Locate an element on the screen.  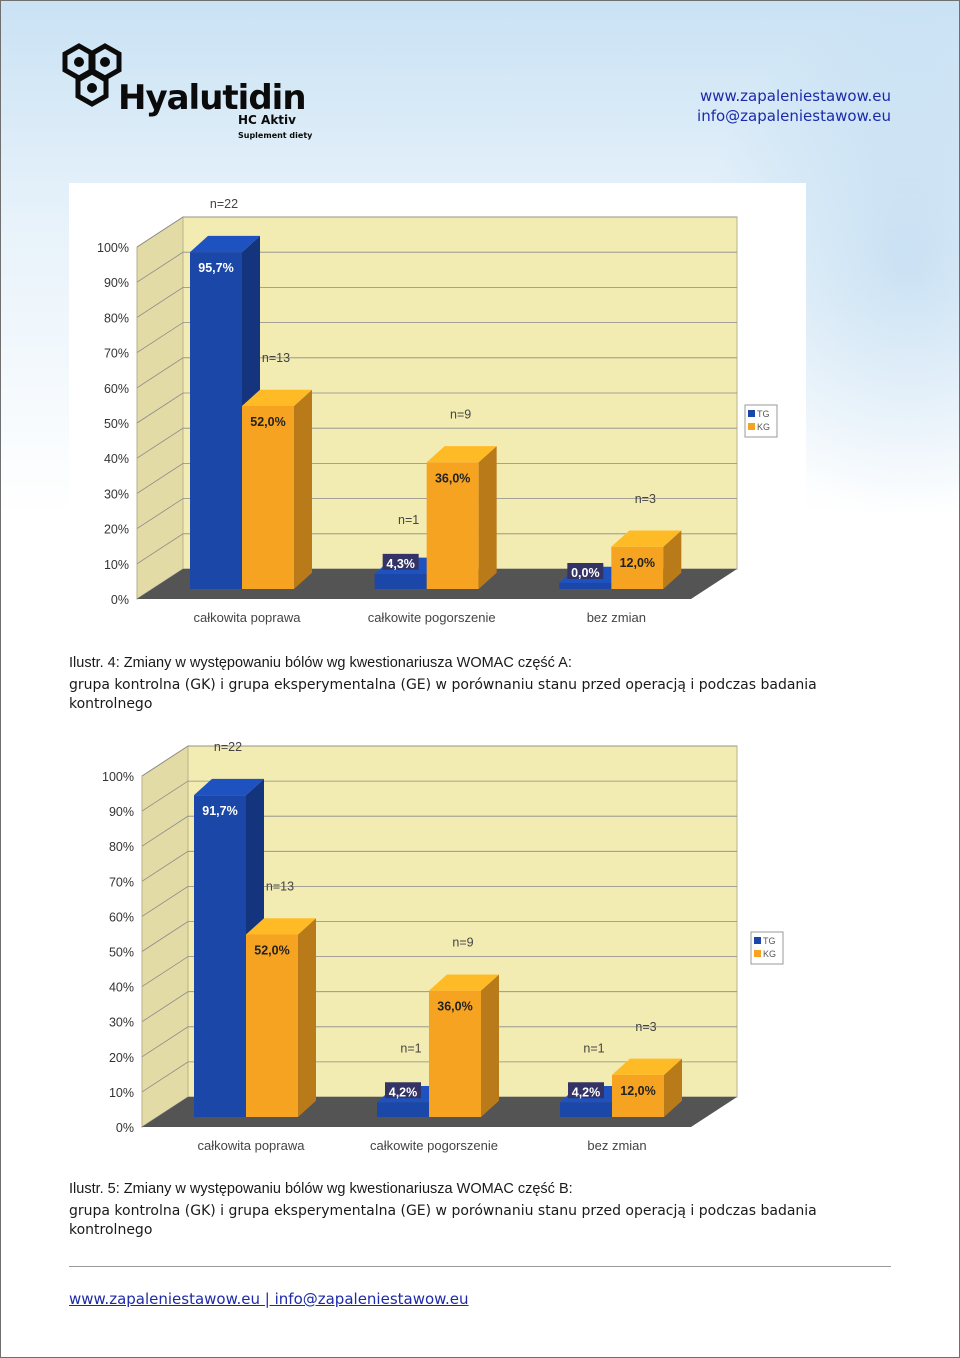
chart-1-y-tick-label: 20% is located at coordinates (116, 530).